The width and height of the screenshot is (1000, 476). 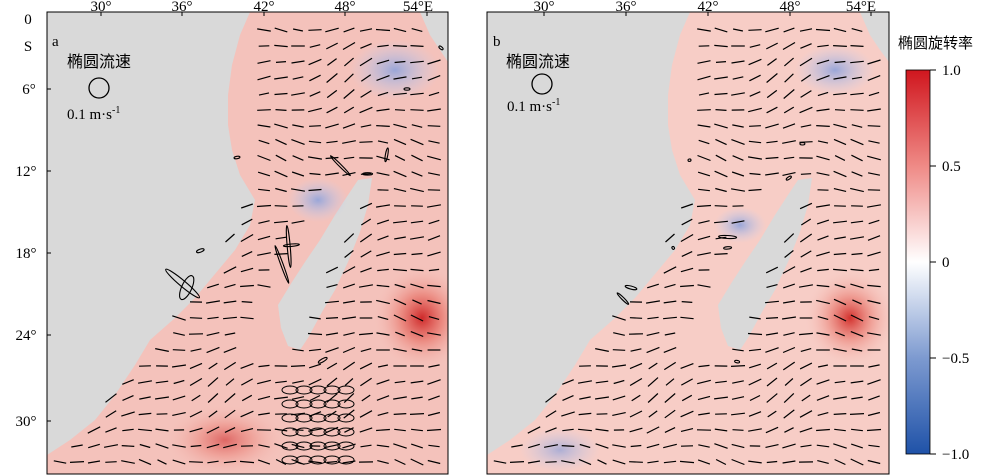 What do you see at coordinates (705, 8) in the screenshot?
I see `x-axis-b: 30° 36° 42° 48° 54°E` at bounding box center [705, 8].